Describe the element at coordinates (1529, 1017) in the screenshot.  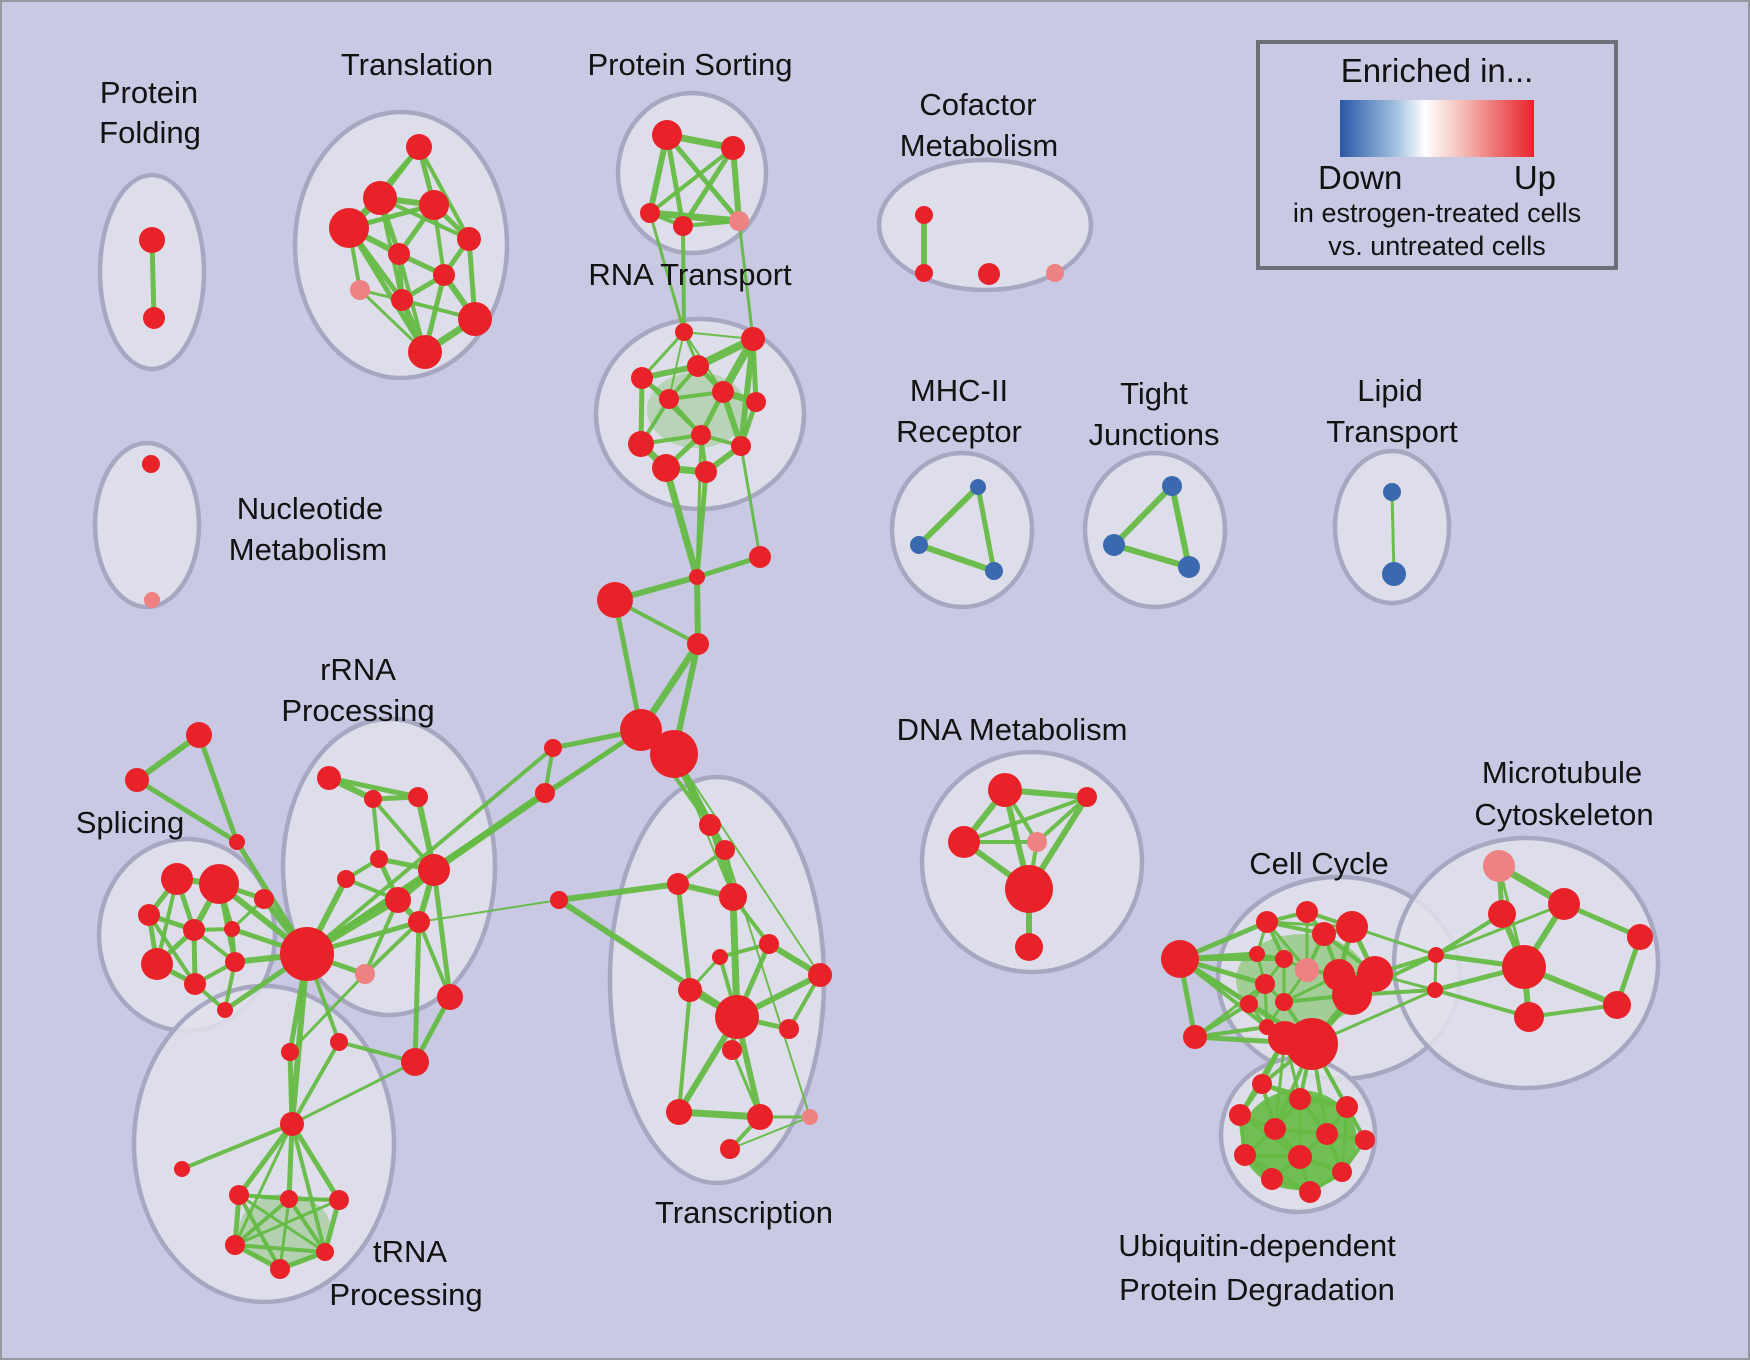
I see `node-mc6` at that location.